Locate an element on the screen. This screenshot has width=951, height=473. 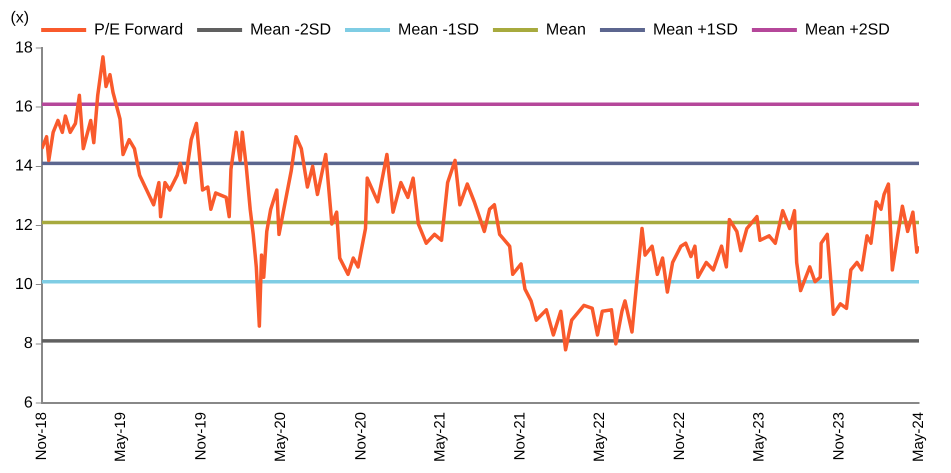
x-tick-label: May-22 is located at coordinates (599, 437).